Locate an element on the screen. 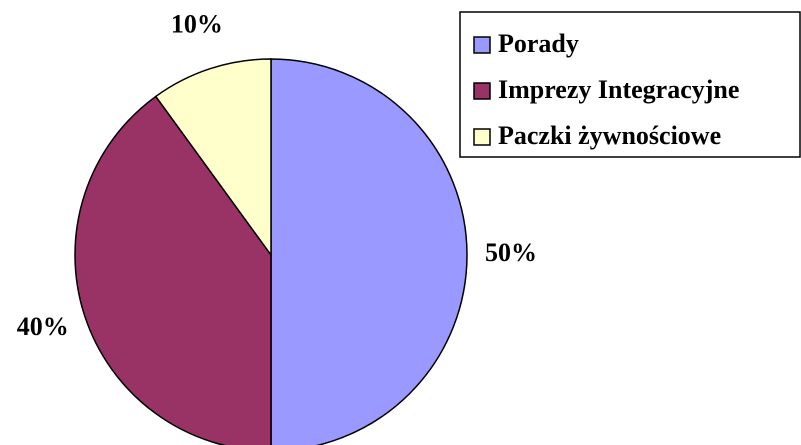  data-label: 50% is located at coordinates (511, 252).